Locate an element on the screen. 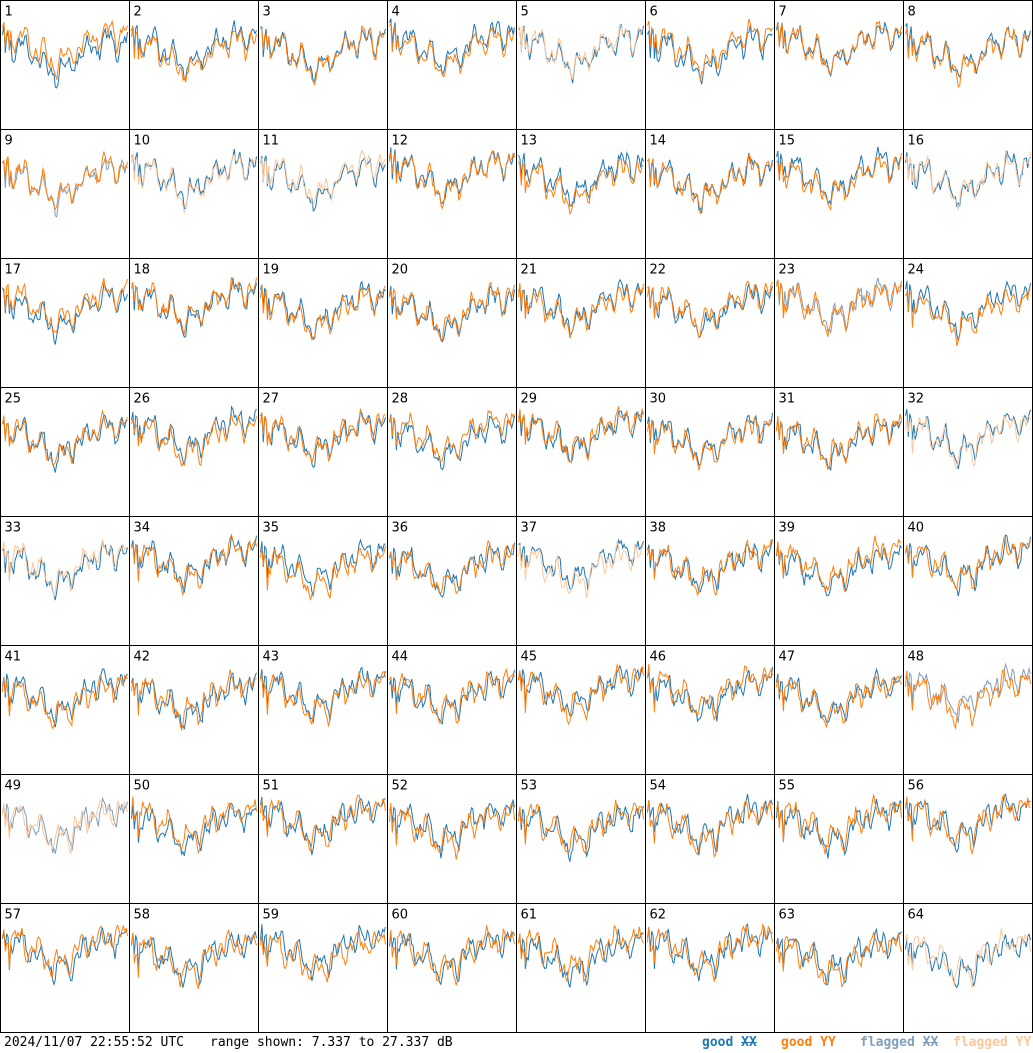 The width and height of the screenshot is (1033, 1053). panel-number: 6 is located at coordinates (654, 12).